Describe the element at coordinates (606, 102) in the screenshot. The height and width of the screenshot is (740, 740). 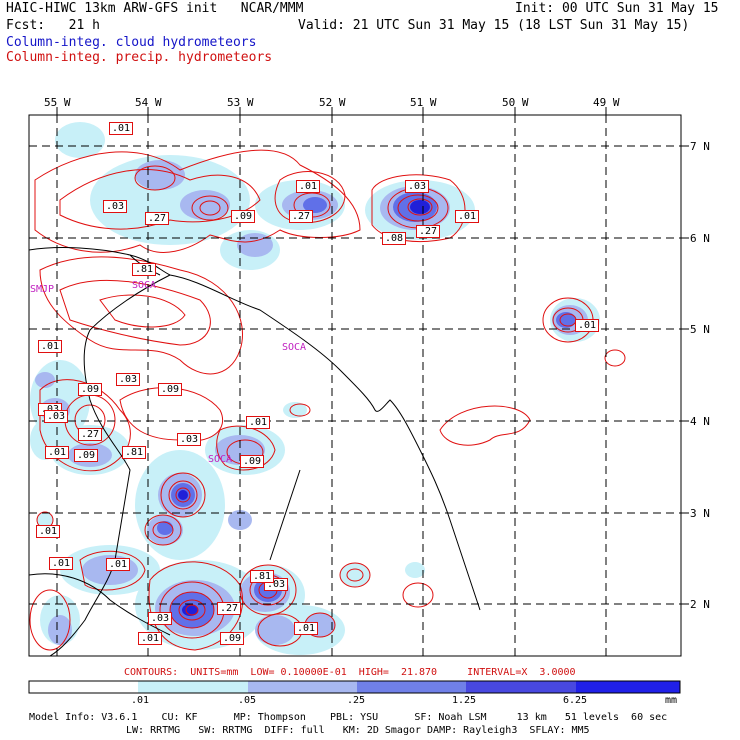
I see `lon-label: 49 W` at that location.